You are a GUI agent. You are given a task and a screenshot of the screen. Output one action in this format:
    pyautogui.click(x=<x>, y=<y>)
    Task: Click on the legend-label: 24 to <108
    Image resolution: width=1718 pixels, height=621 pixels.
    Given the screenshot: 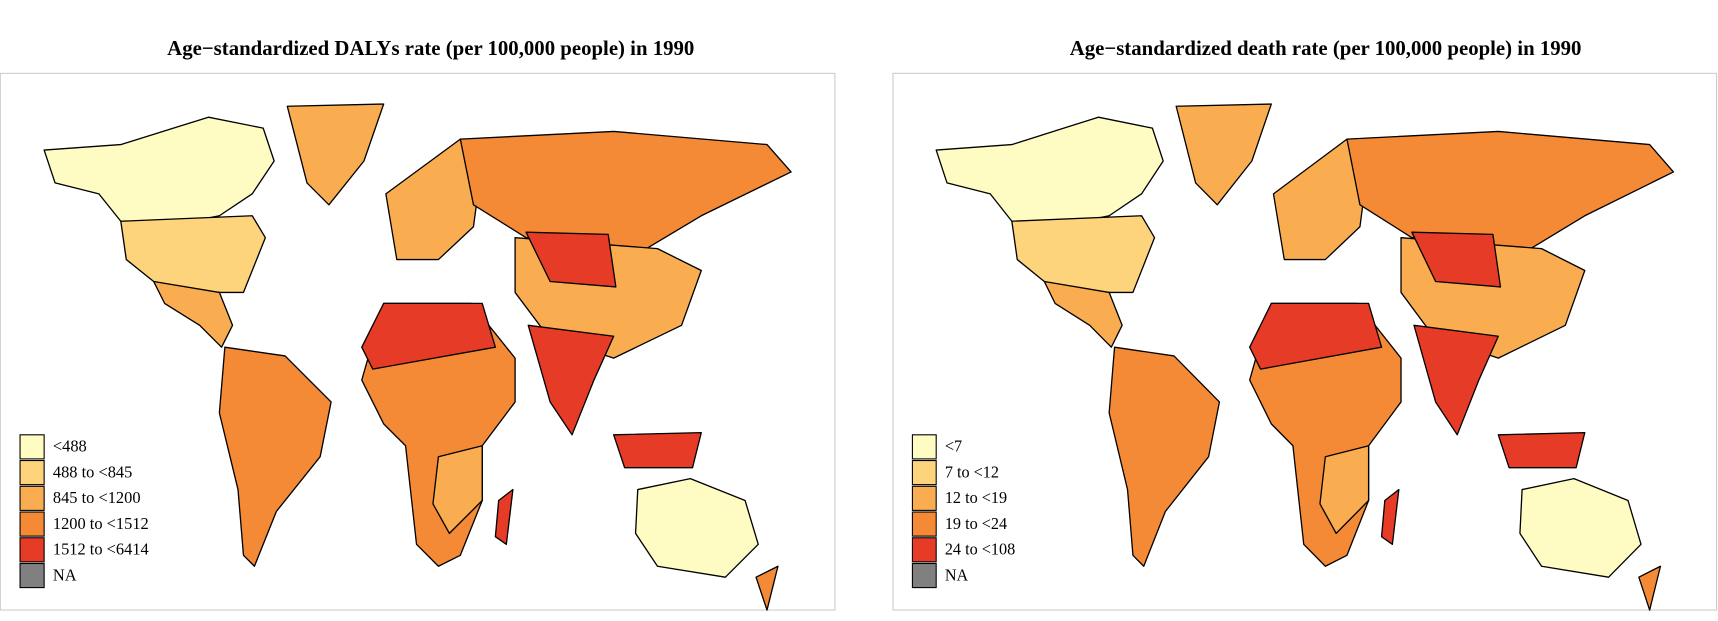 What is the action you would take?
    pyautogui.click(x=980, y=549)
    